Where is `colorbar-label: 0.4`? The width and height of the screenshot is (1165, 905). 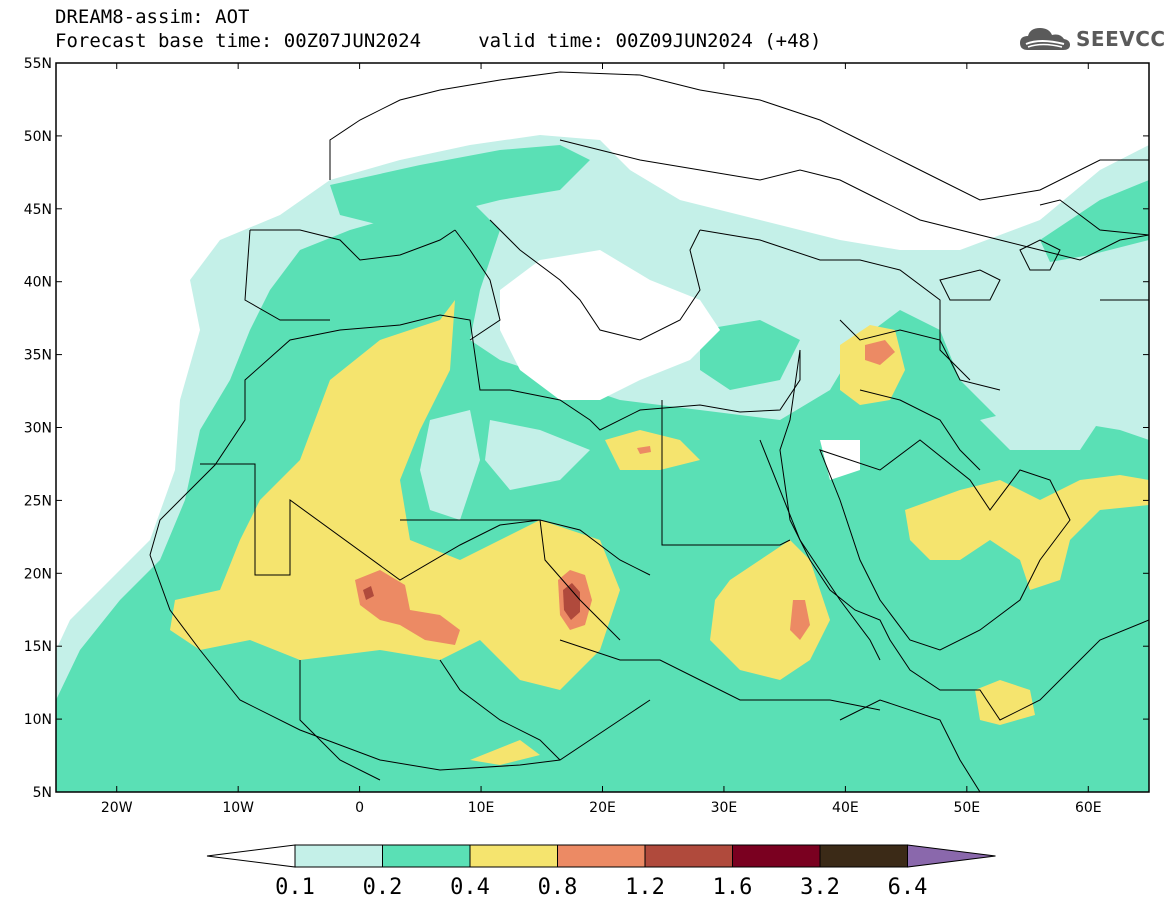 colorbar-label: 0.4 is located at coordinates (470, 887).